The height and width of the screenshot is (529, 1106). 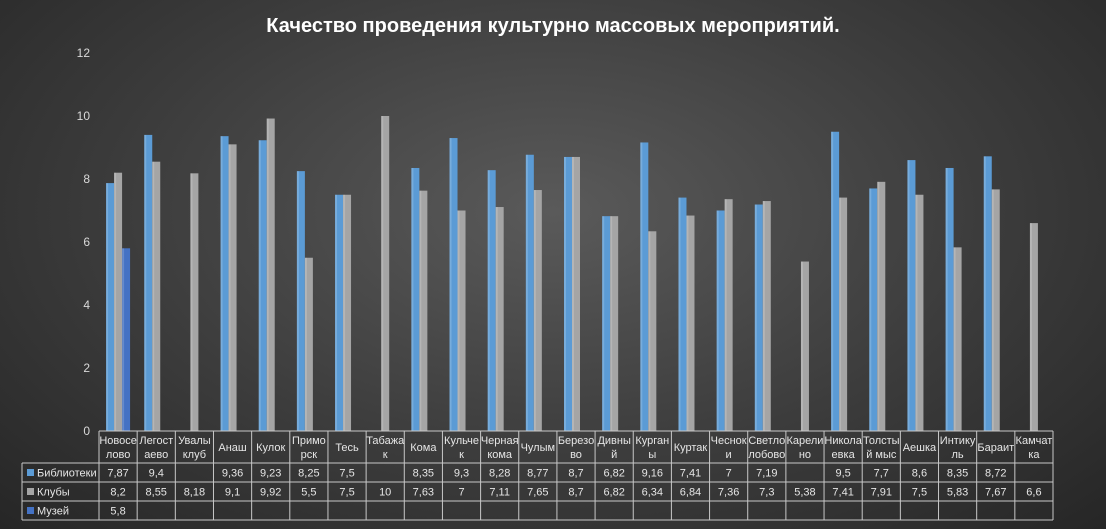 I want to click on category-label: ы, so click(x=652, y=455).